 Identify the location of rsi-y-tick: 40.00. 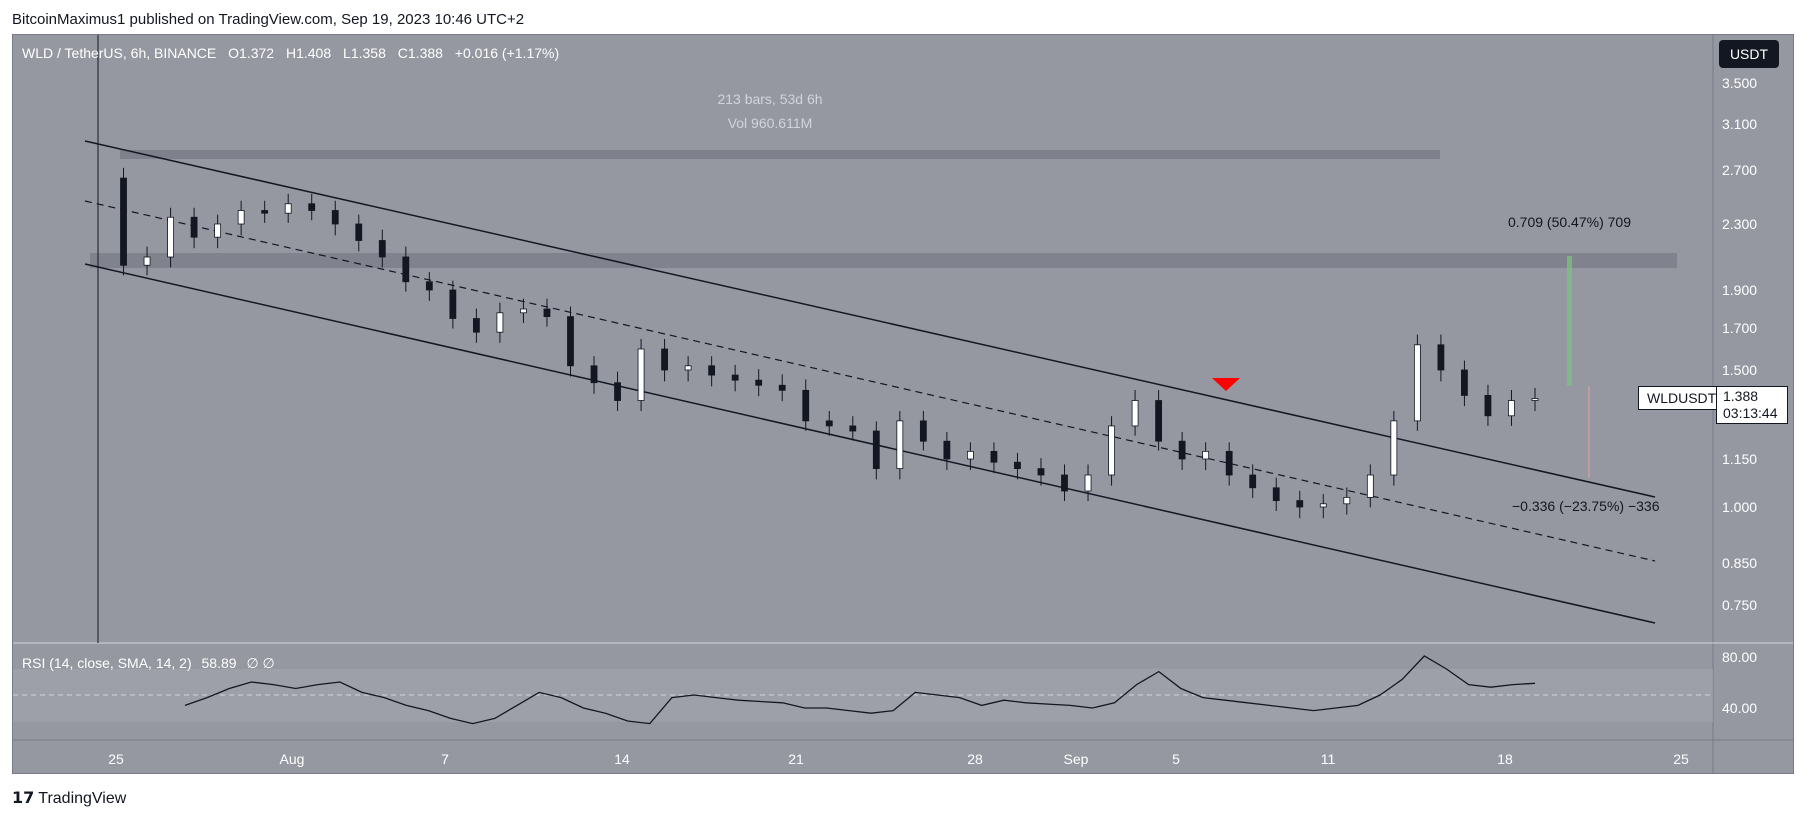
(1740, 708).